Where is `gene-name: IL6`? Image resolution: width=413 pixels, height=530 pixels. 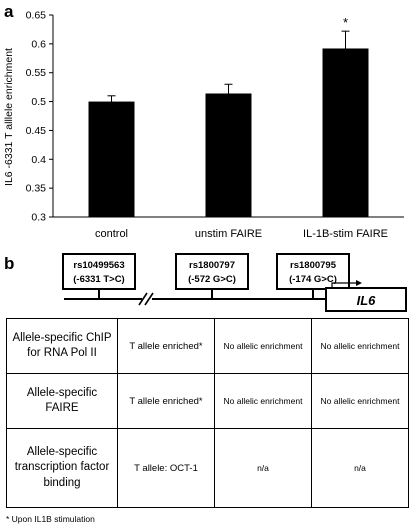 gene-name: IL6 is located at coordinates (367, 300).